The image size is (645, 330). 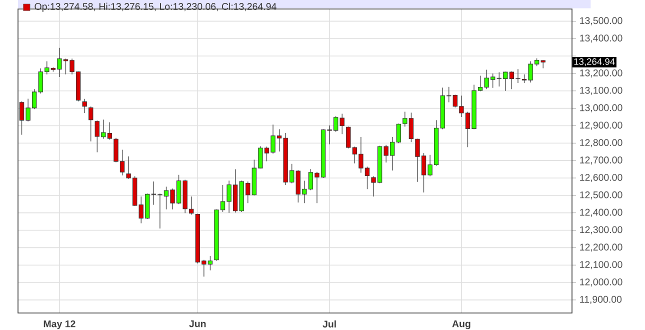 I want to click on y-tick-label: 12,900.00, so click(x=601, y=126).